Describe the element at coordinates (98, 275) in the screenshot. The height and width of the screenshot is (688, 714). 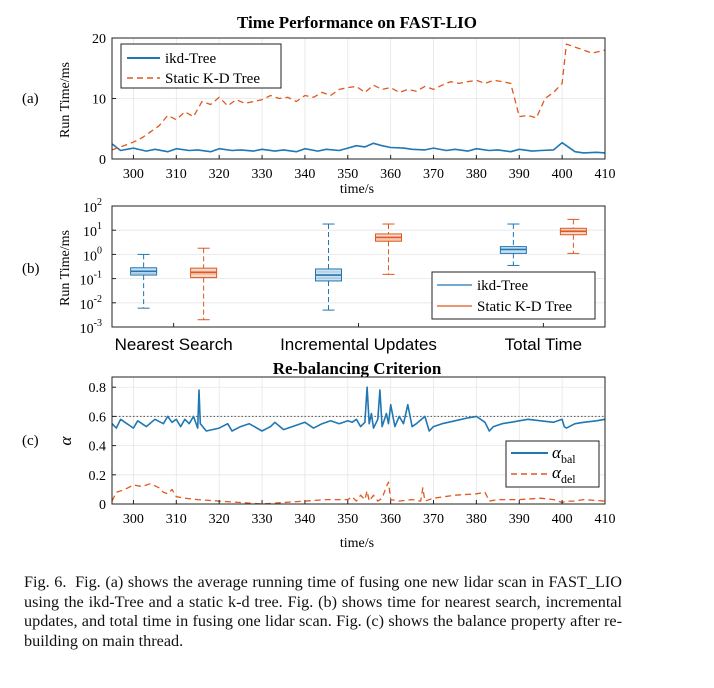
I see `y-tick-exponent: -1` at that location.